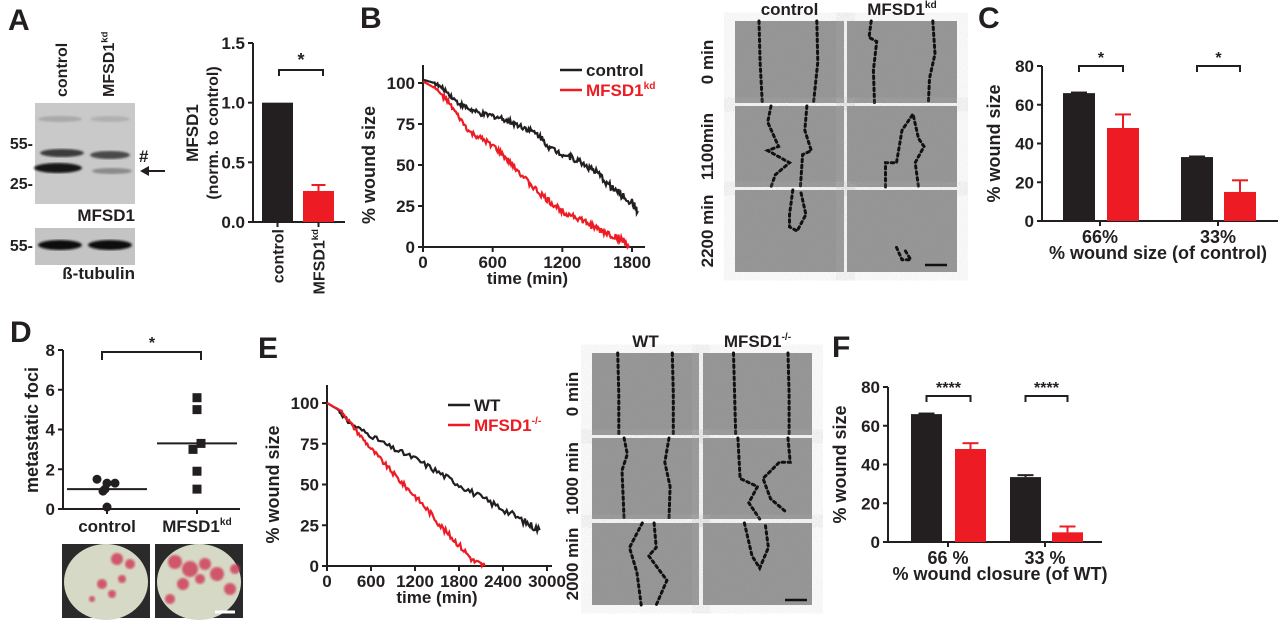  I want to click on lung-photo-mfsd1kd, so click(199, 582).